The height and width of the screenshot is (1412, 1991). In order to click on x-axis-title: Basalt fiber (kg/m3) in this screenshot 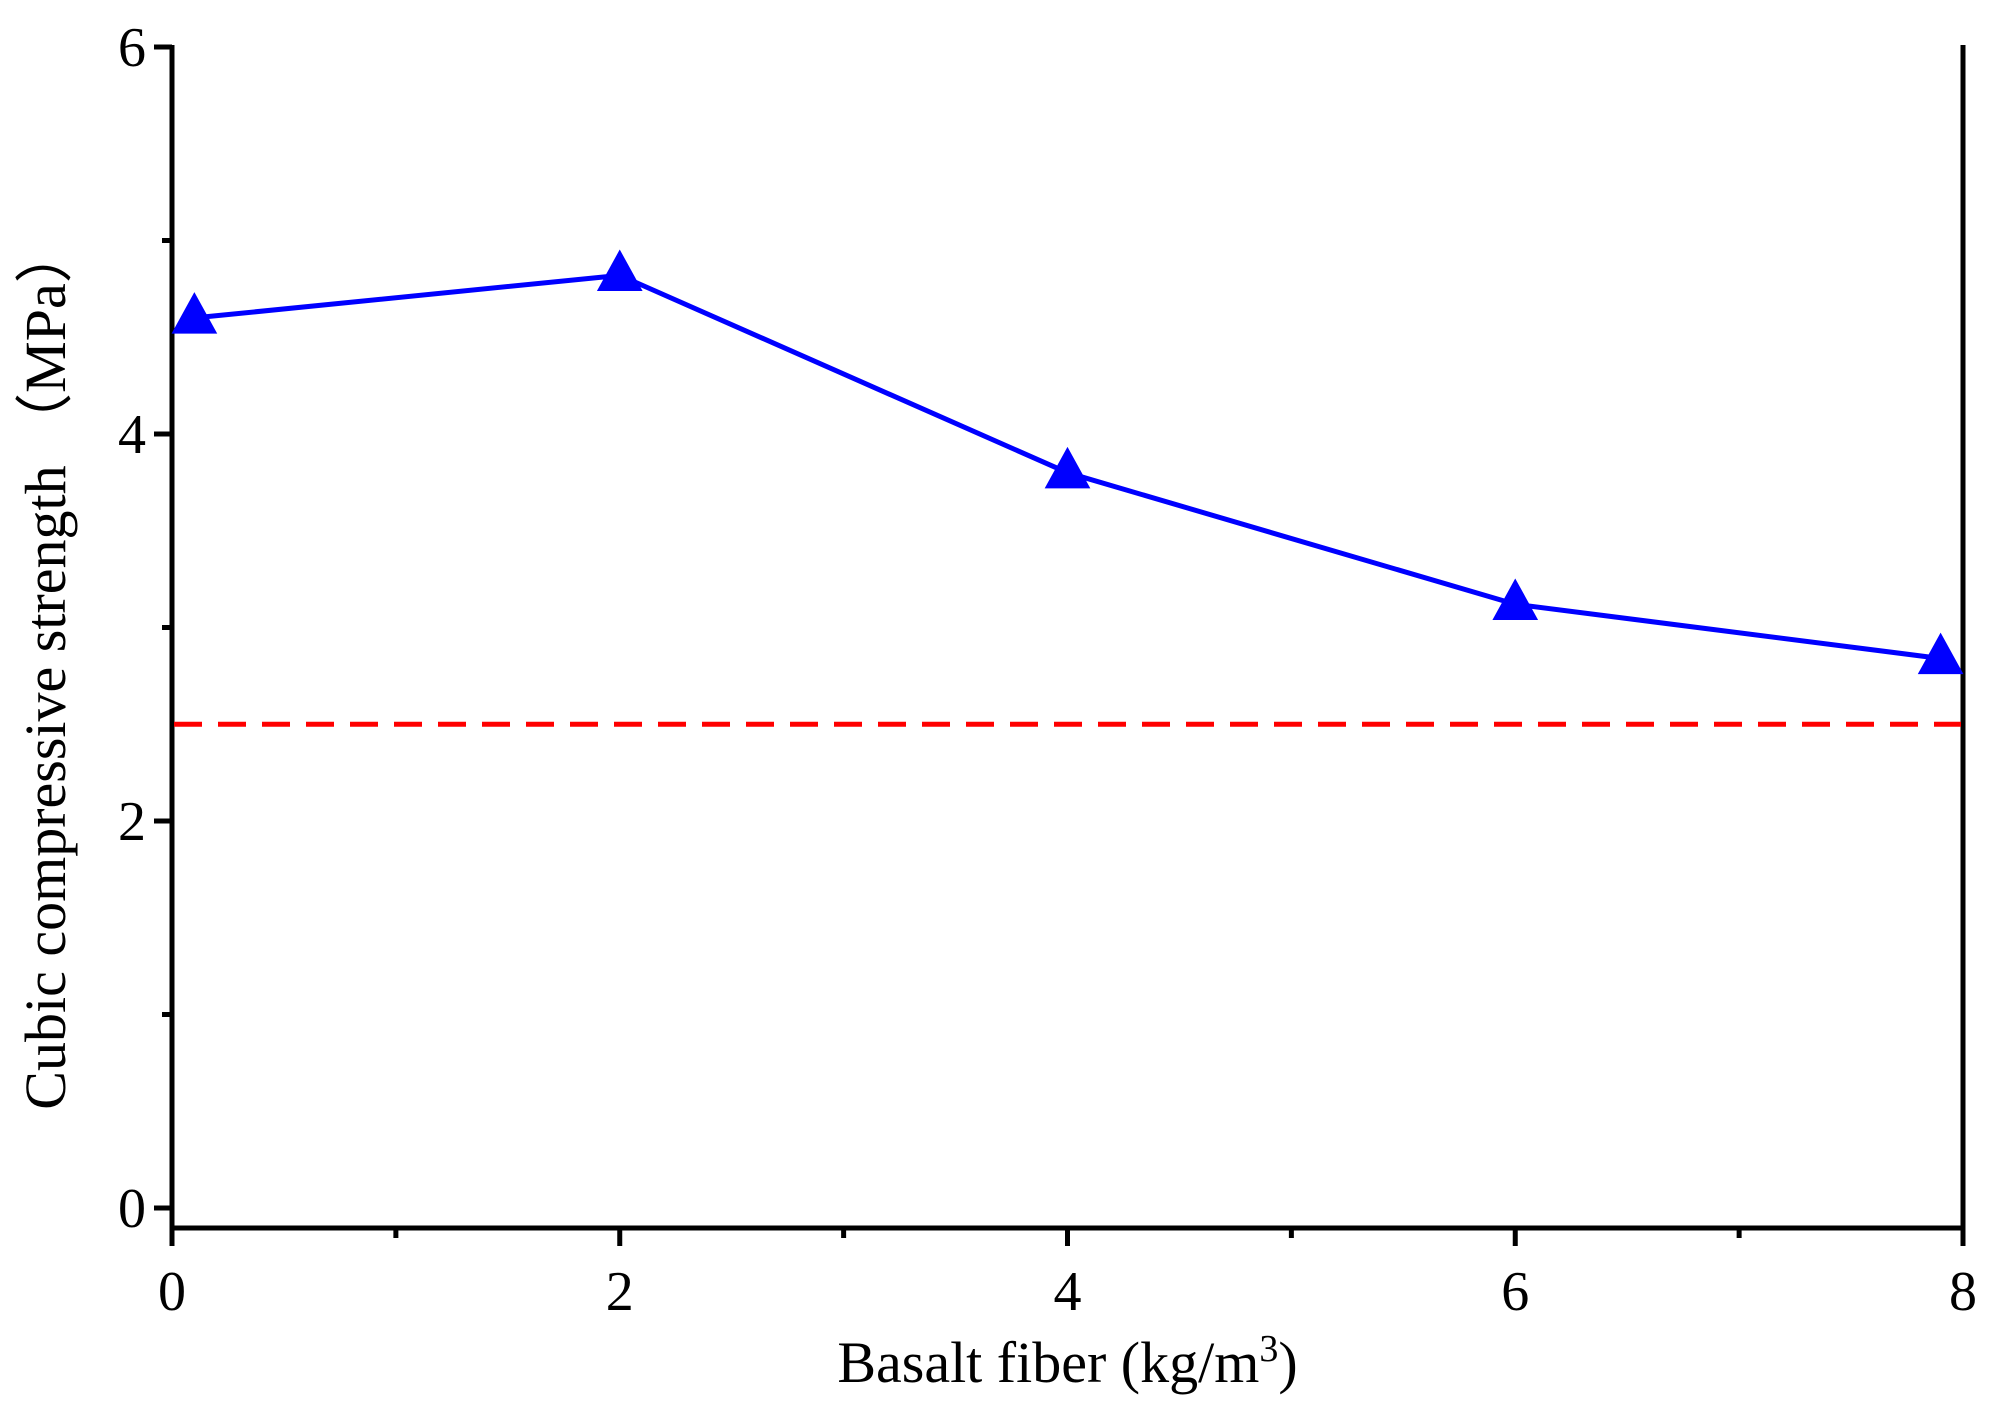, I will do `click(1067, 1361)`.